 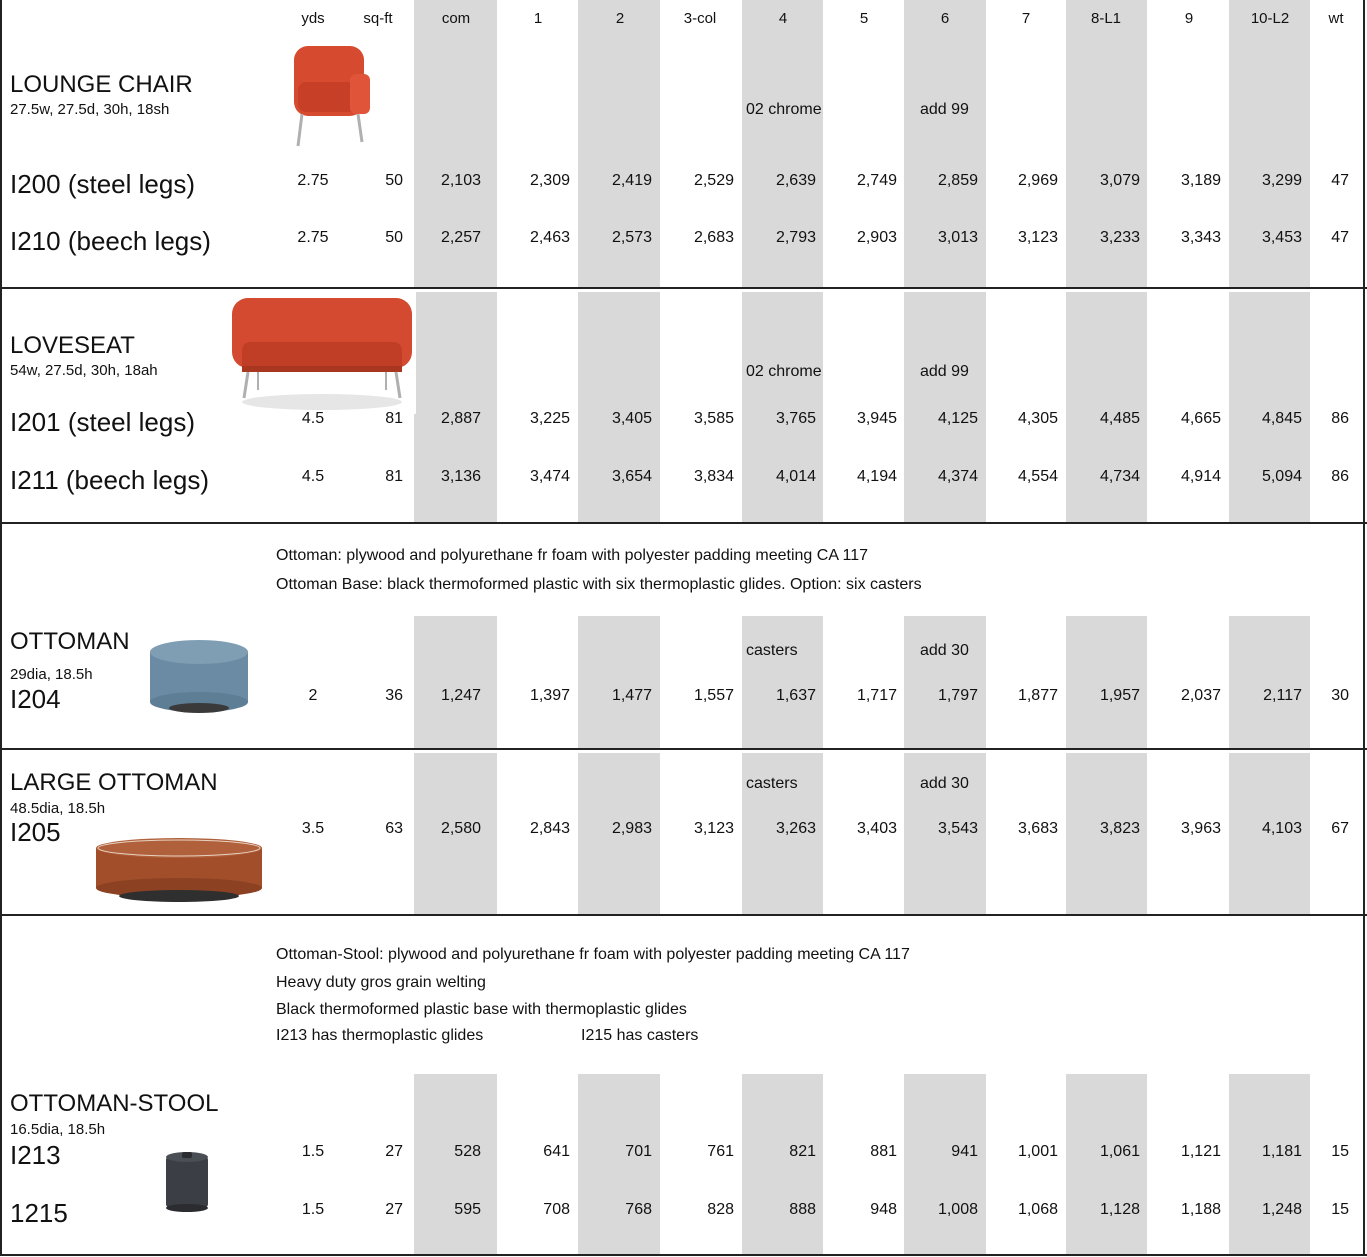 I want to click on price-cell-sqft: 81, so click(x=394, y=476).